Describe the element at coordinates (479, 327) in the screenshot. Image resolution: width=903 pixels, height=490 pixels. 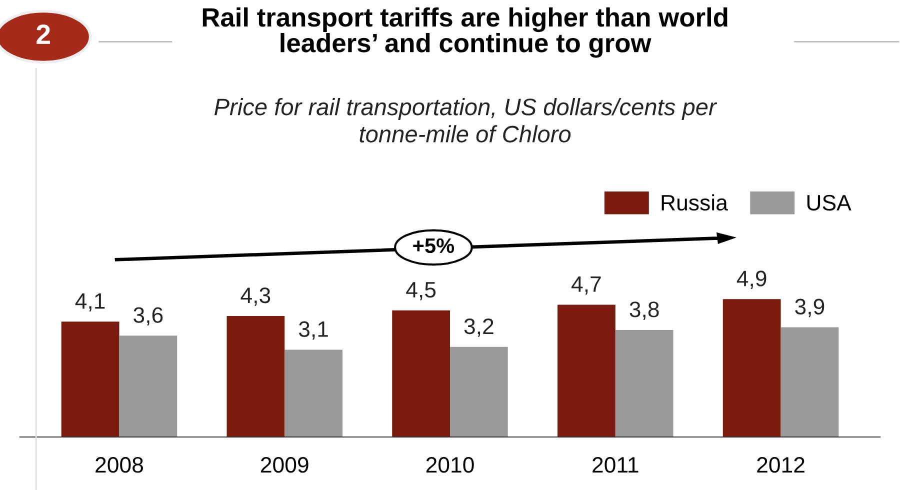
I see `data-label: 3,2` at that location.